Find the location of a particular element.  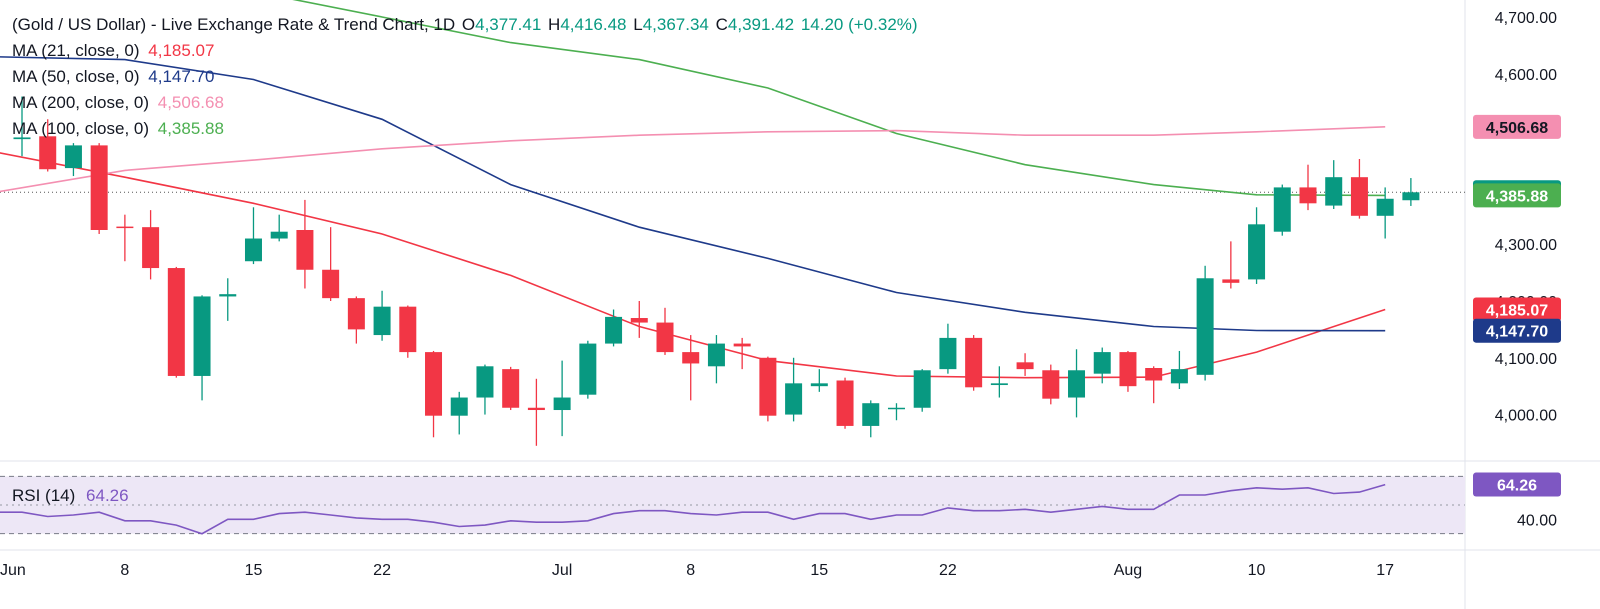

legend-ma50: MA (50, close, 0) 4,147.70 is located at coordinates (465, 77).